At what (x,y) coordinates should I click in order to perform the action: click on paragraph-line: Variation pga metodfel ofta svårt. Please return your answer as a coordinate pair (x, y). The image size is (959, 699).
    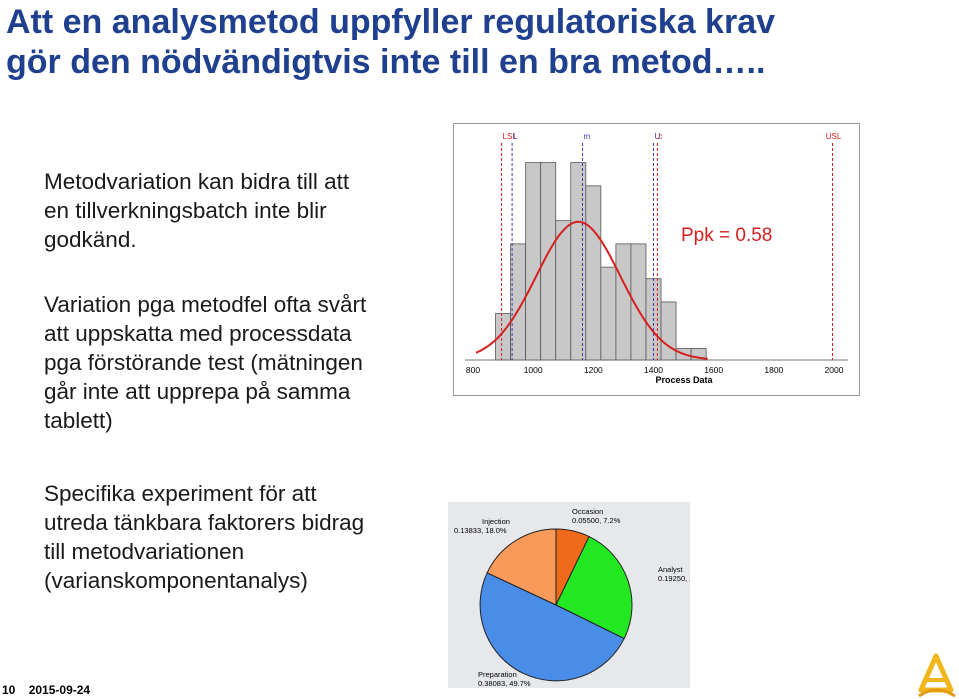
    Looking at the image, I should click on (205, 304).